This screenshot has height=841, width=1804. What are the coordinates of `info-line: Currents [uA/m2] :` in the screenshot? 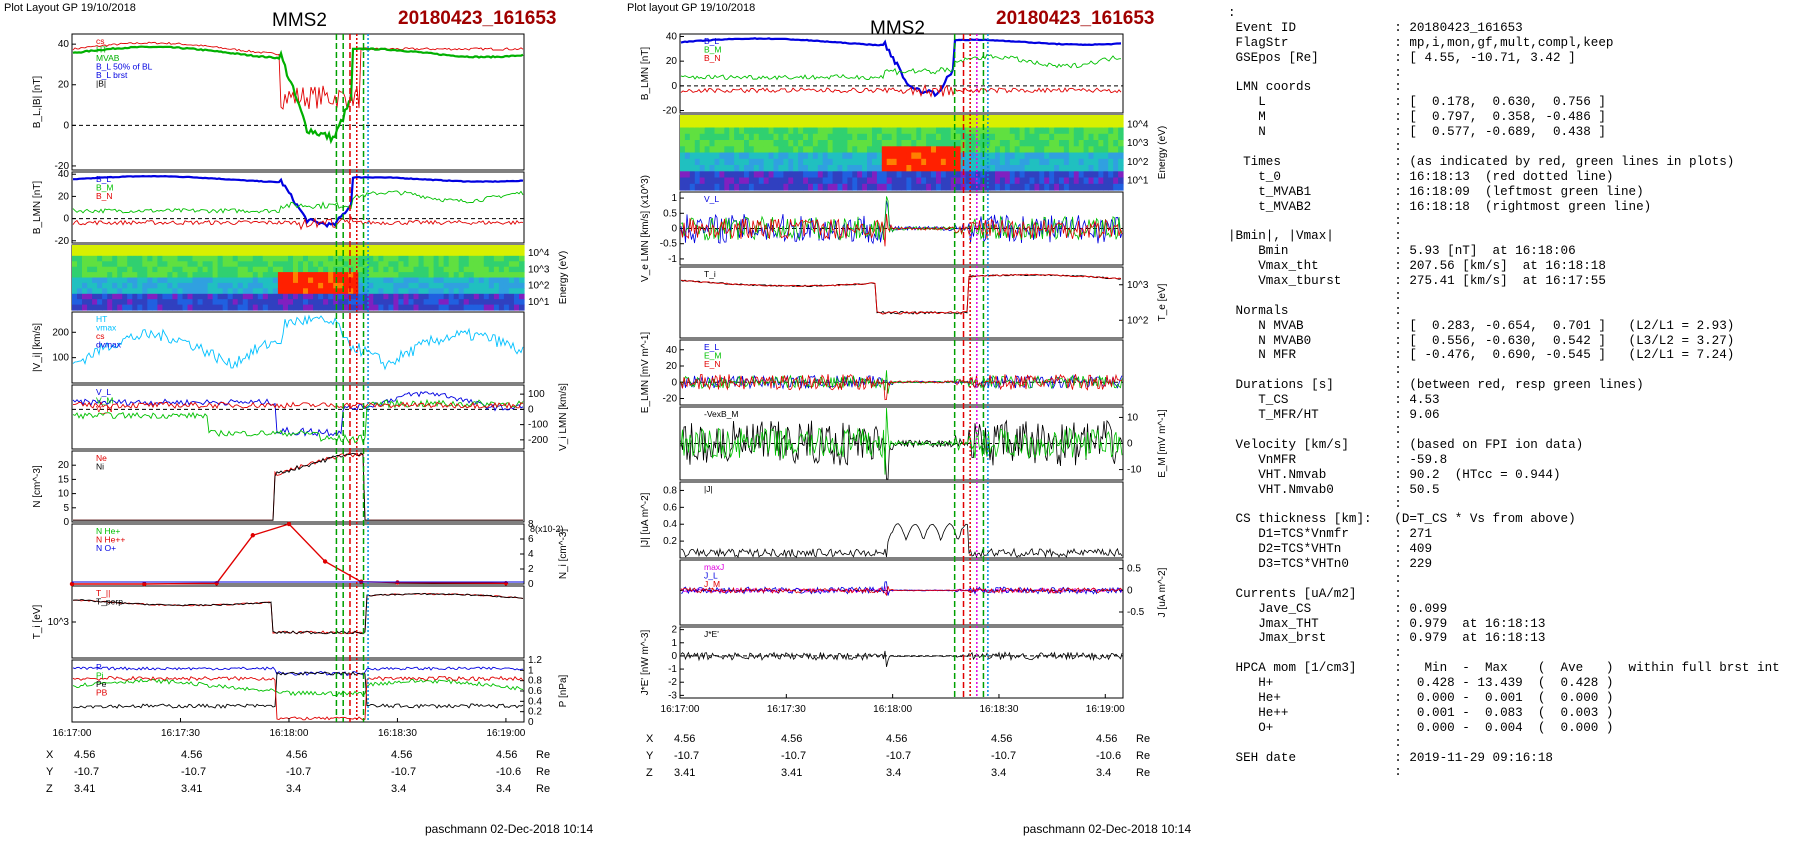 It's located at (1315, 593).